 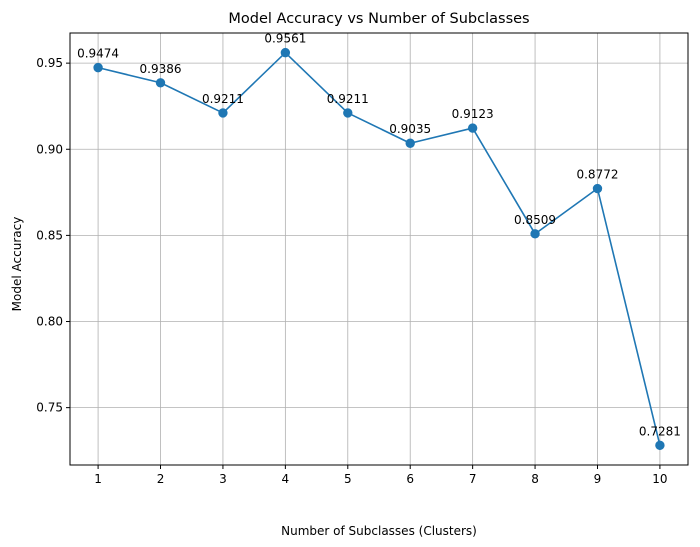 I want to click on data-label: 0.7281, so click(x=660, y=431).